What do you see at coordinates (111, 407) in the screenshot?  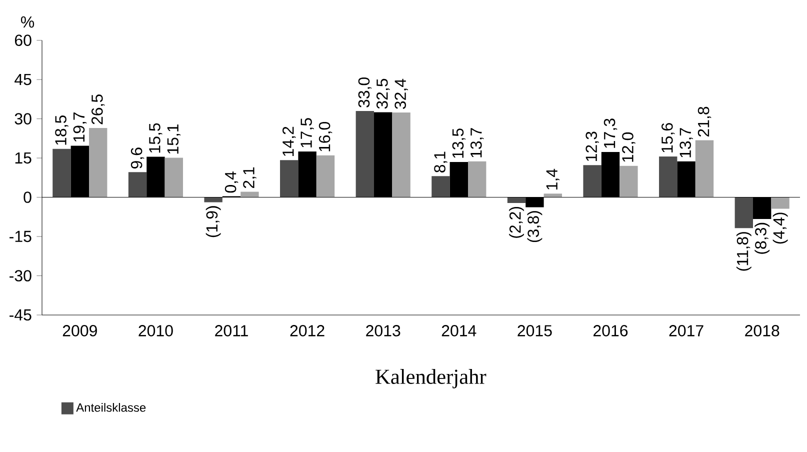 I see `legend-label: Anteilsklasse` at bounding box center [111, 407].